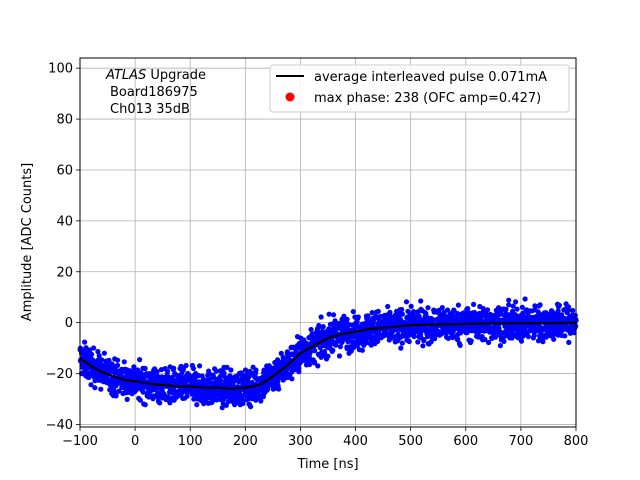  Describe the element at coordinates (355, 441) in the screenshot. I see `x-tick-label: 400` at that location.